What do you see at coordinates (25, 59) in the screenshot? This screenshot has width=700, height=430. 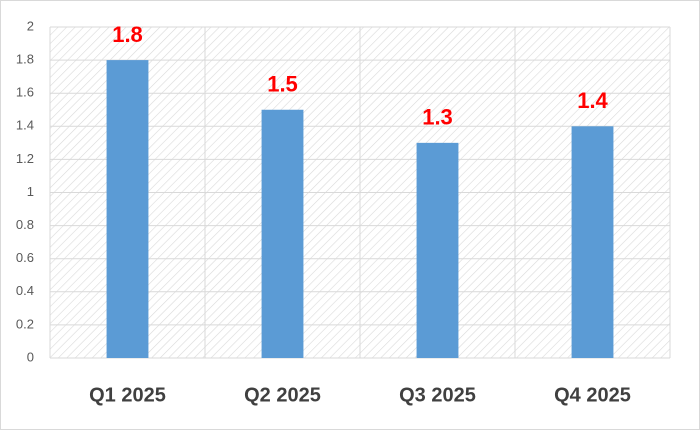 I see `y-tick-label: 1.8` at bounding box center [25, 59].